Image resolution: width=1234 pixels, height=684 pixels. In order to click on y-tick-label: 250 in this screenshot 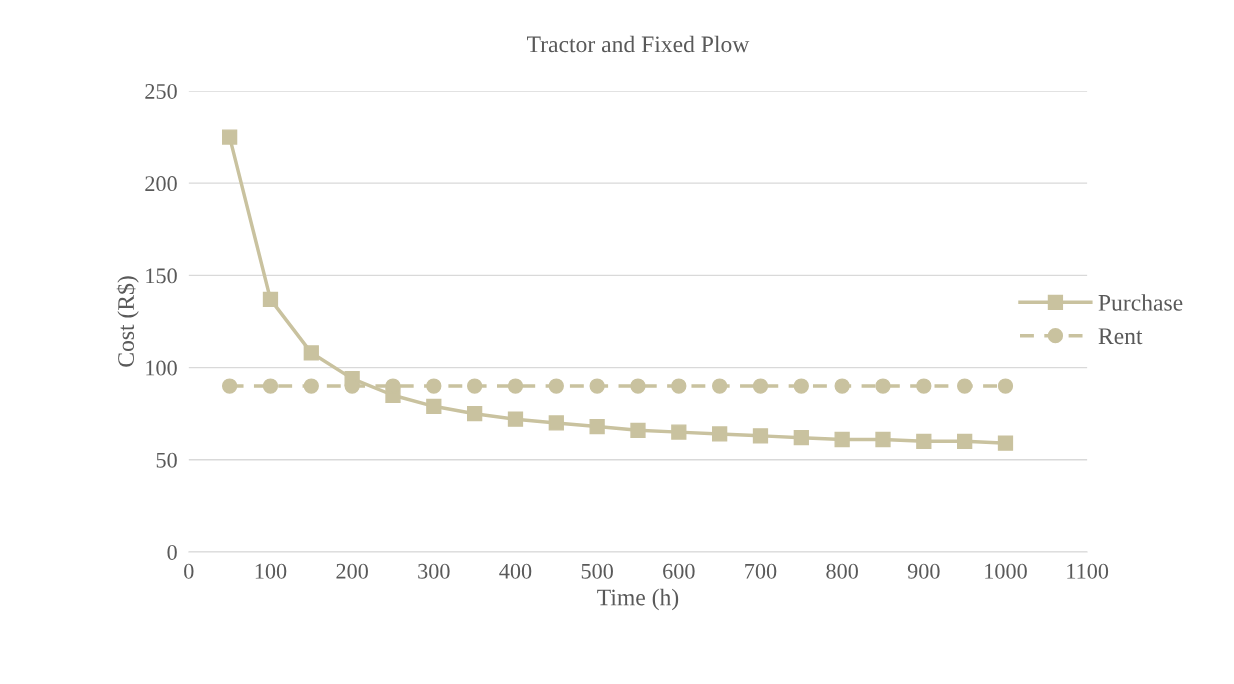, I will do `click(161, 91)`.